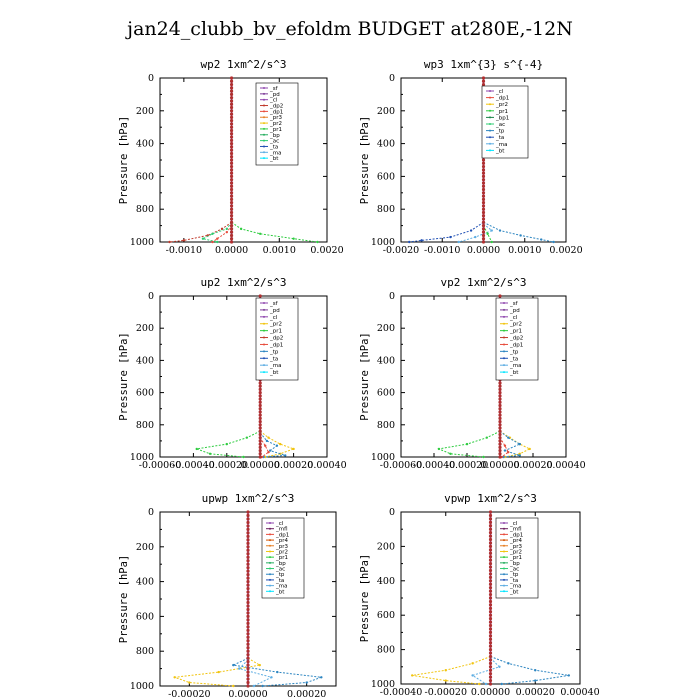  What do you see at coordinates (515, 530) in the screenshot?
I see `legend-entry: _mfl` at bounding box center [515, 530].